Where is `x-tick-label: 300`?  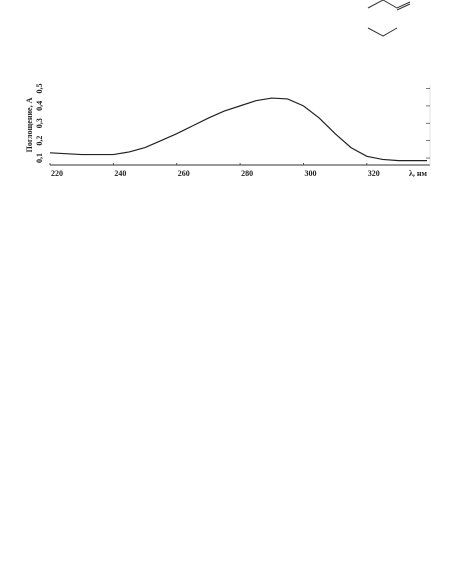
x-tick-label: 300 is located at coordinates (310, 173).